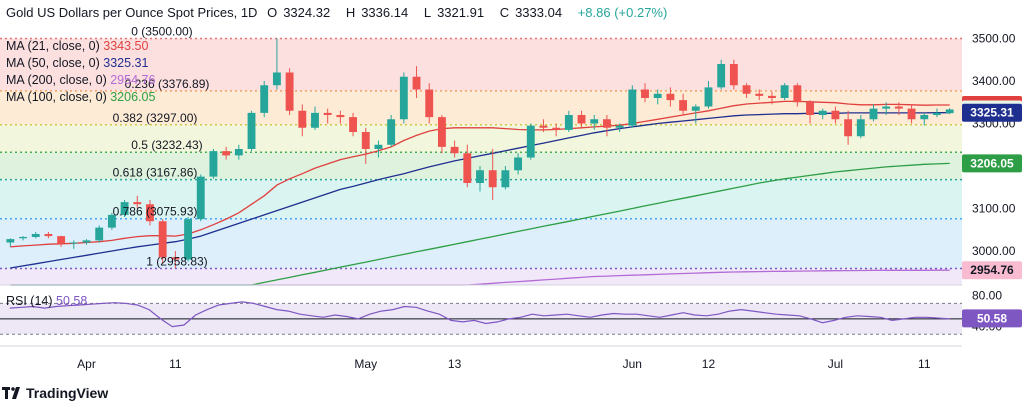  I want to click on tradingview-branding: TradingView, so click(55, 393).